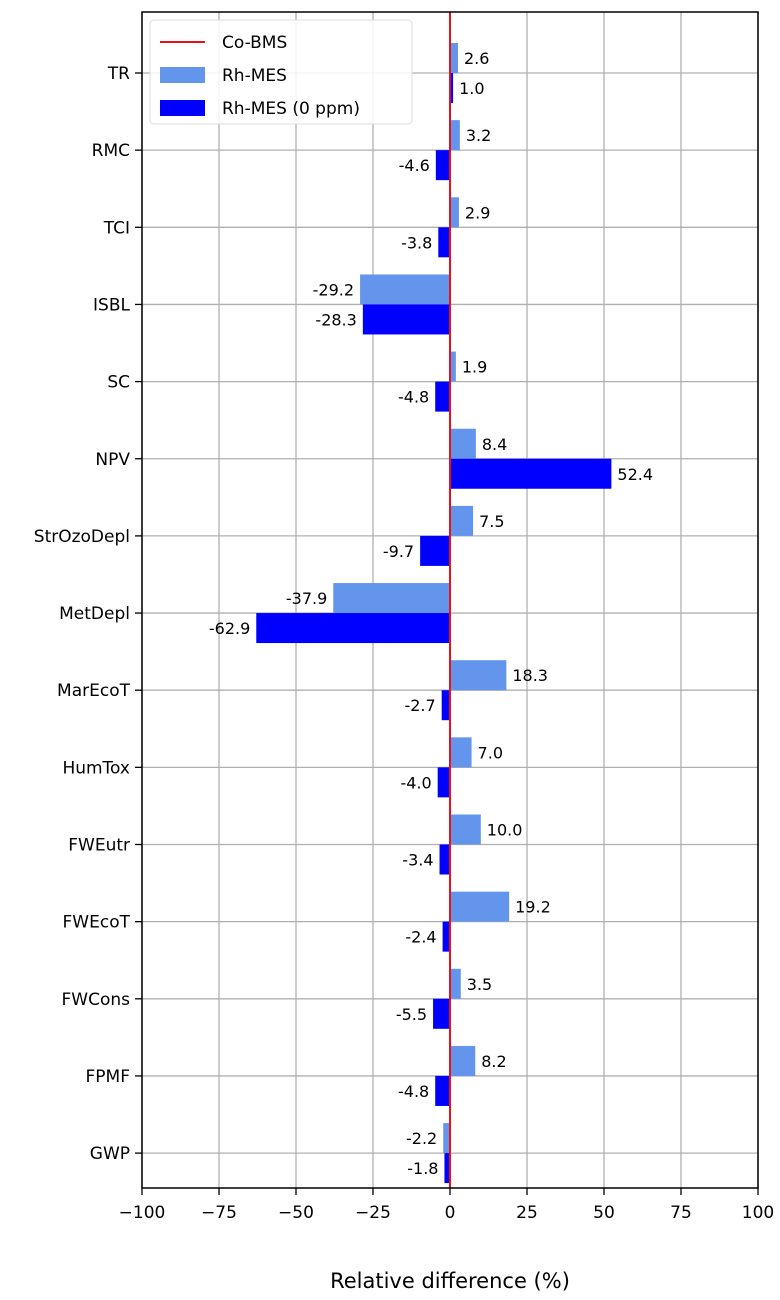 The image size is (780, 1300). What do you see at coordinates (505, 830) in the screenshot?
I see `value-label: 10.0` at bounding box center [505, 830].